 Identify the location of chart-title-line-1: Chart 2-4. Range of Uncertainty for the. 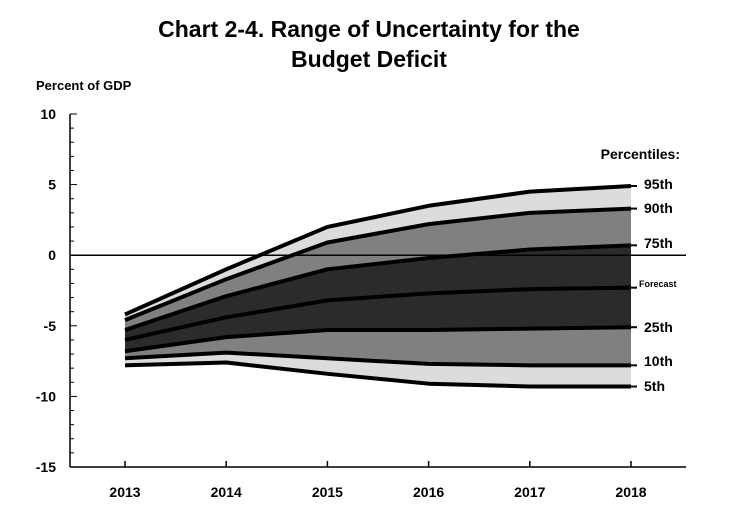
(369, 29).